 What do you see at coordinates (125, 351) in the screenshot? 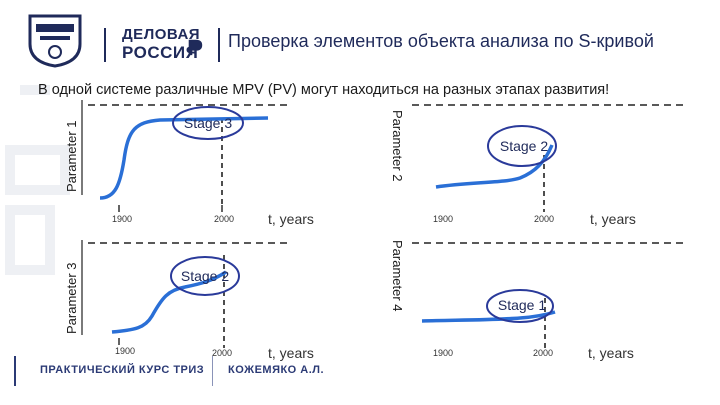
I see `tick-1900-p3: 1900` at bounding box center [125, 351].